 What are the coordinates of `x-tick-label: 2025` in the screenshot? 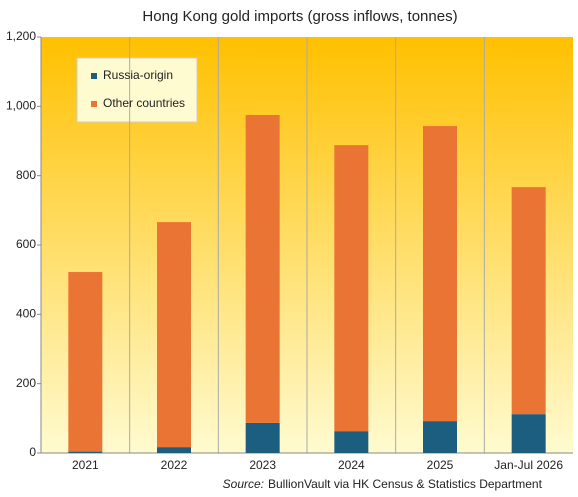 It's located at (440, 465).